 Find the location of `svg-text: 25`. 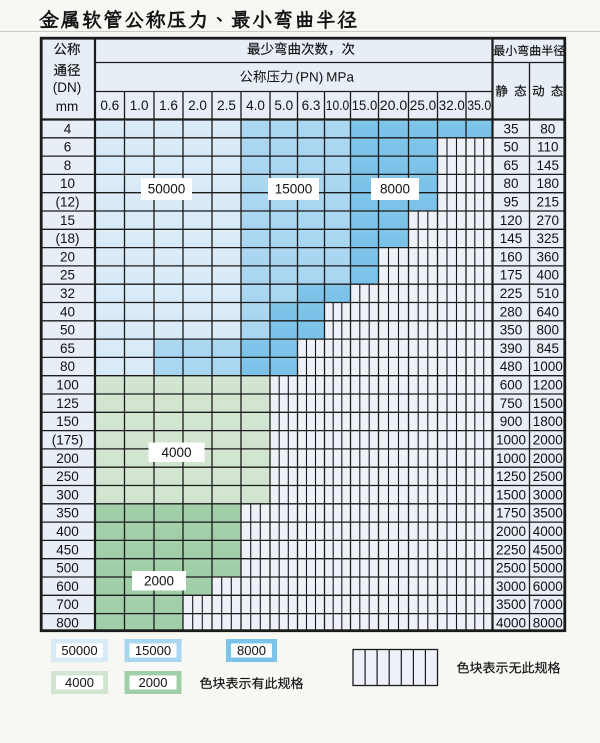

svg-text: 25 is located at coordinates (67, 275).